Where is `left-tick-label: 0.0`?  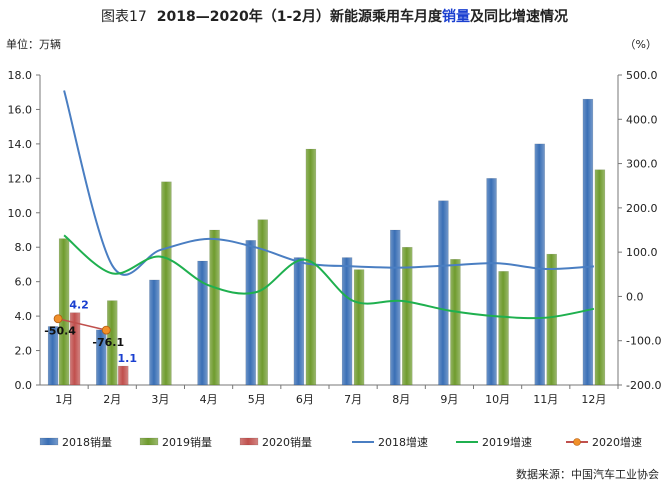 left-tick-label: 0.0 is located at coordinates (24, 385).